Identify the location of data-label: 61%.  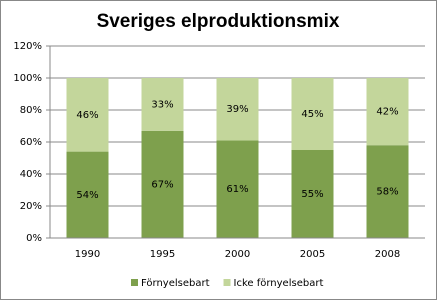
(237, 189).